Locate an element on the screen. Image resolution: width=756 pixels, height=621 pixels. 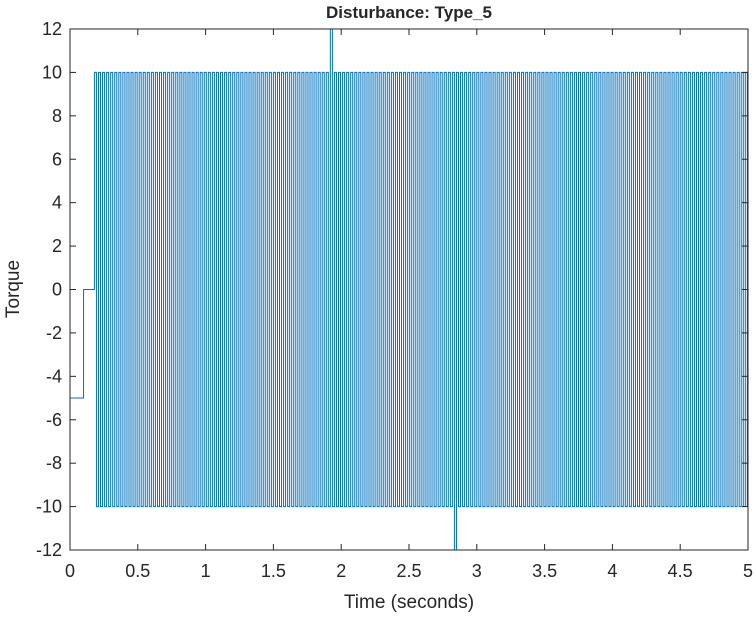
y-tick-label: 0 is located at coordinates (57, 290).